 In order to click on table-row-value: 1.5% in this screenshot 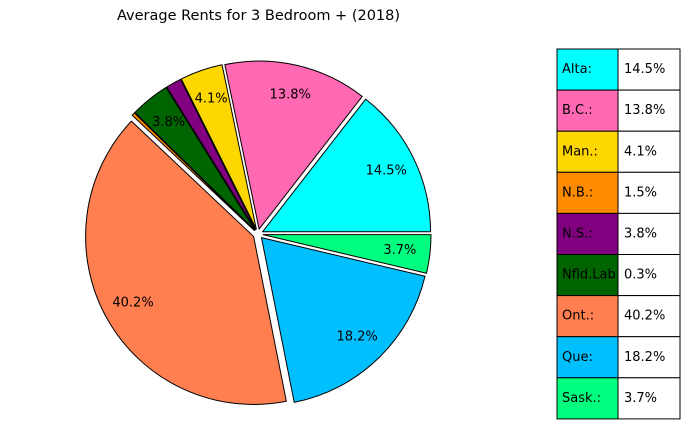, I will do `click(640, 192)`.